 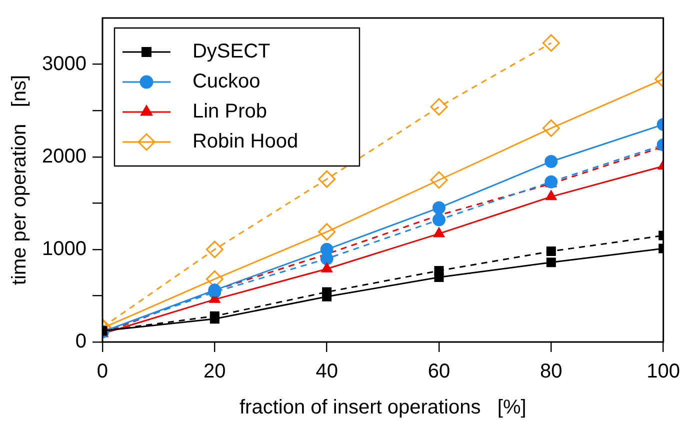 What do you see at coordinates (226, 81) in the screenshot?
I see `legend-label: Cuckoo` at bounding box center [226, 81].